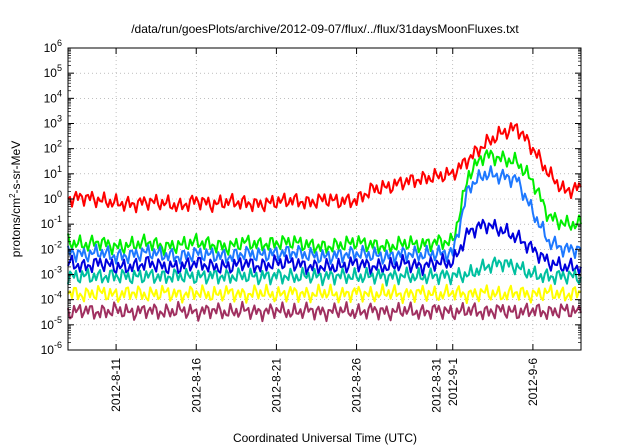 The width and height of the screenshot is (640, 448). I want to click on x-tick-label: 2012-8-31, so click(437, 385).